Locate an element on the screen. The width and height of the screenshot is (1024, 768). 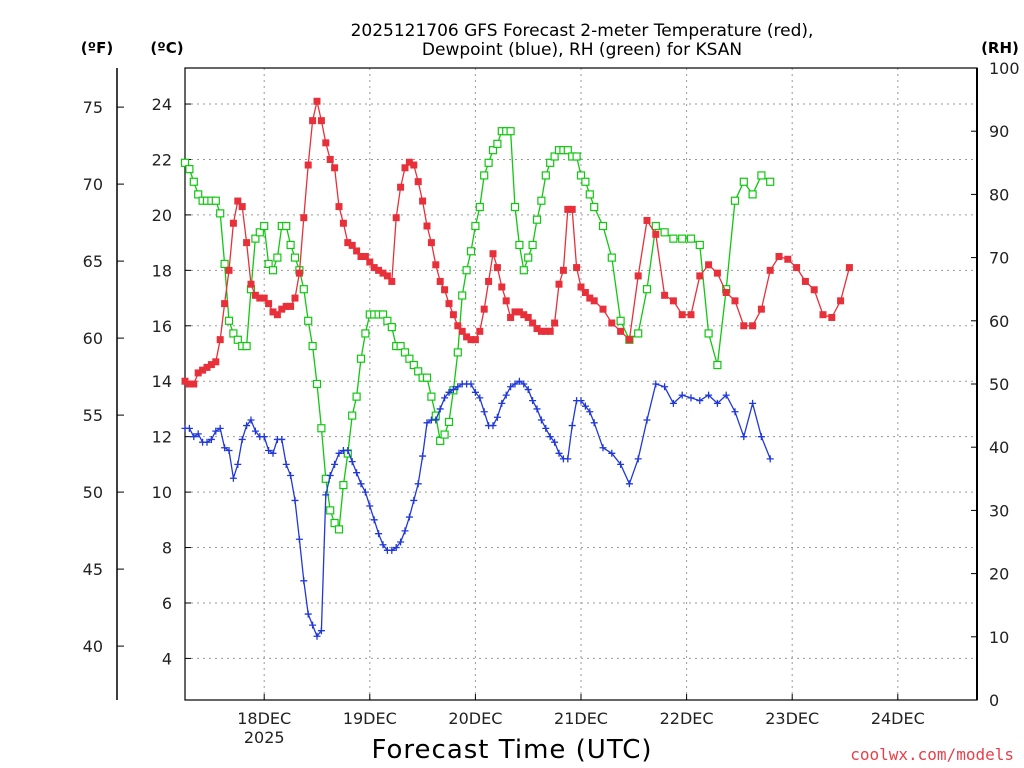
time-tick-label: 18DEC is located at coordinates (264, 718).